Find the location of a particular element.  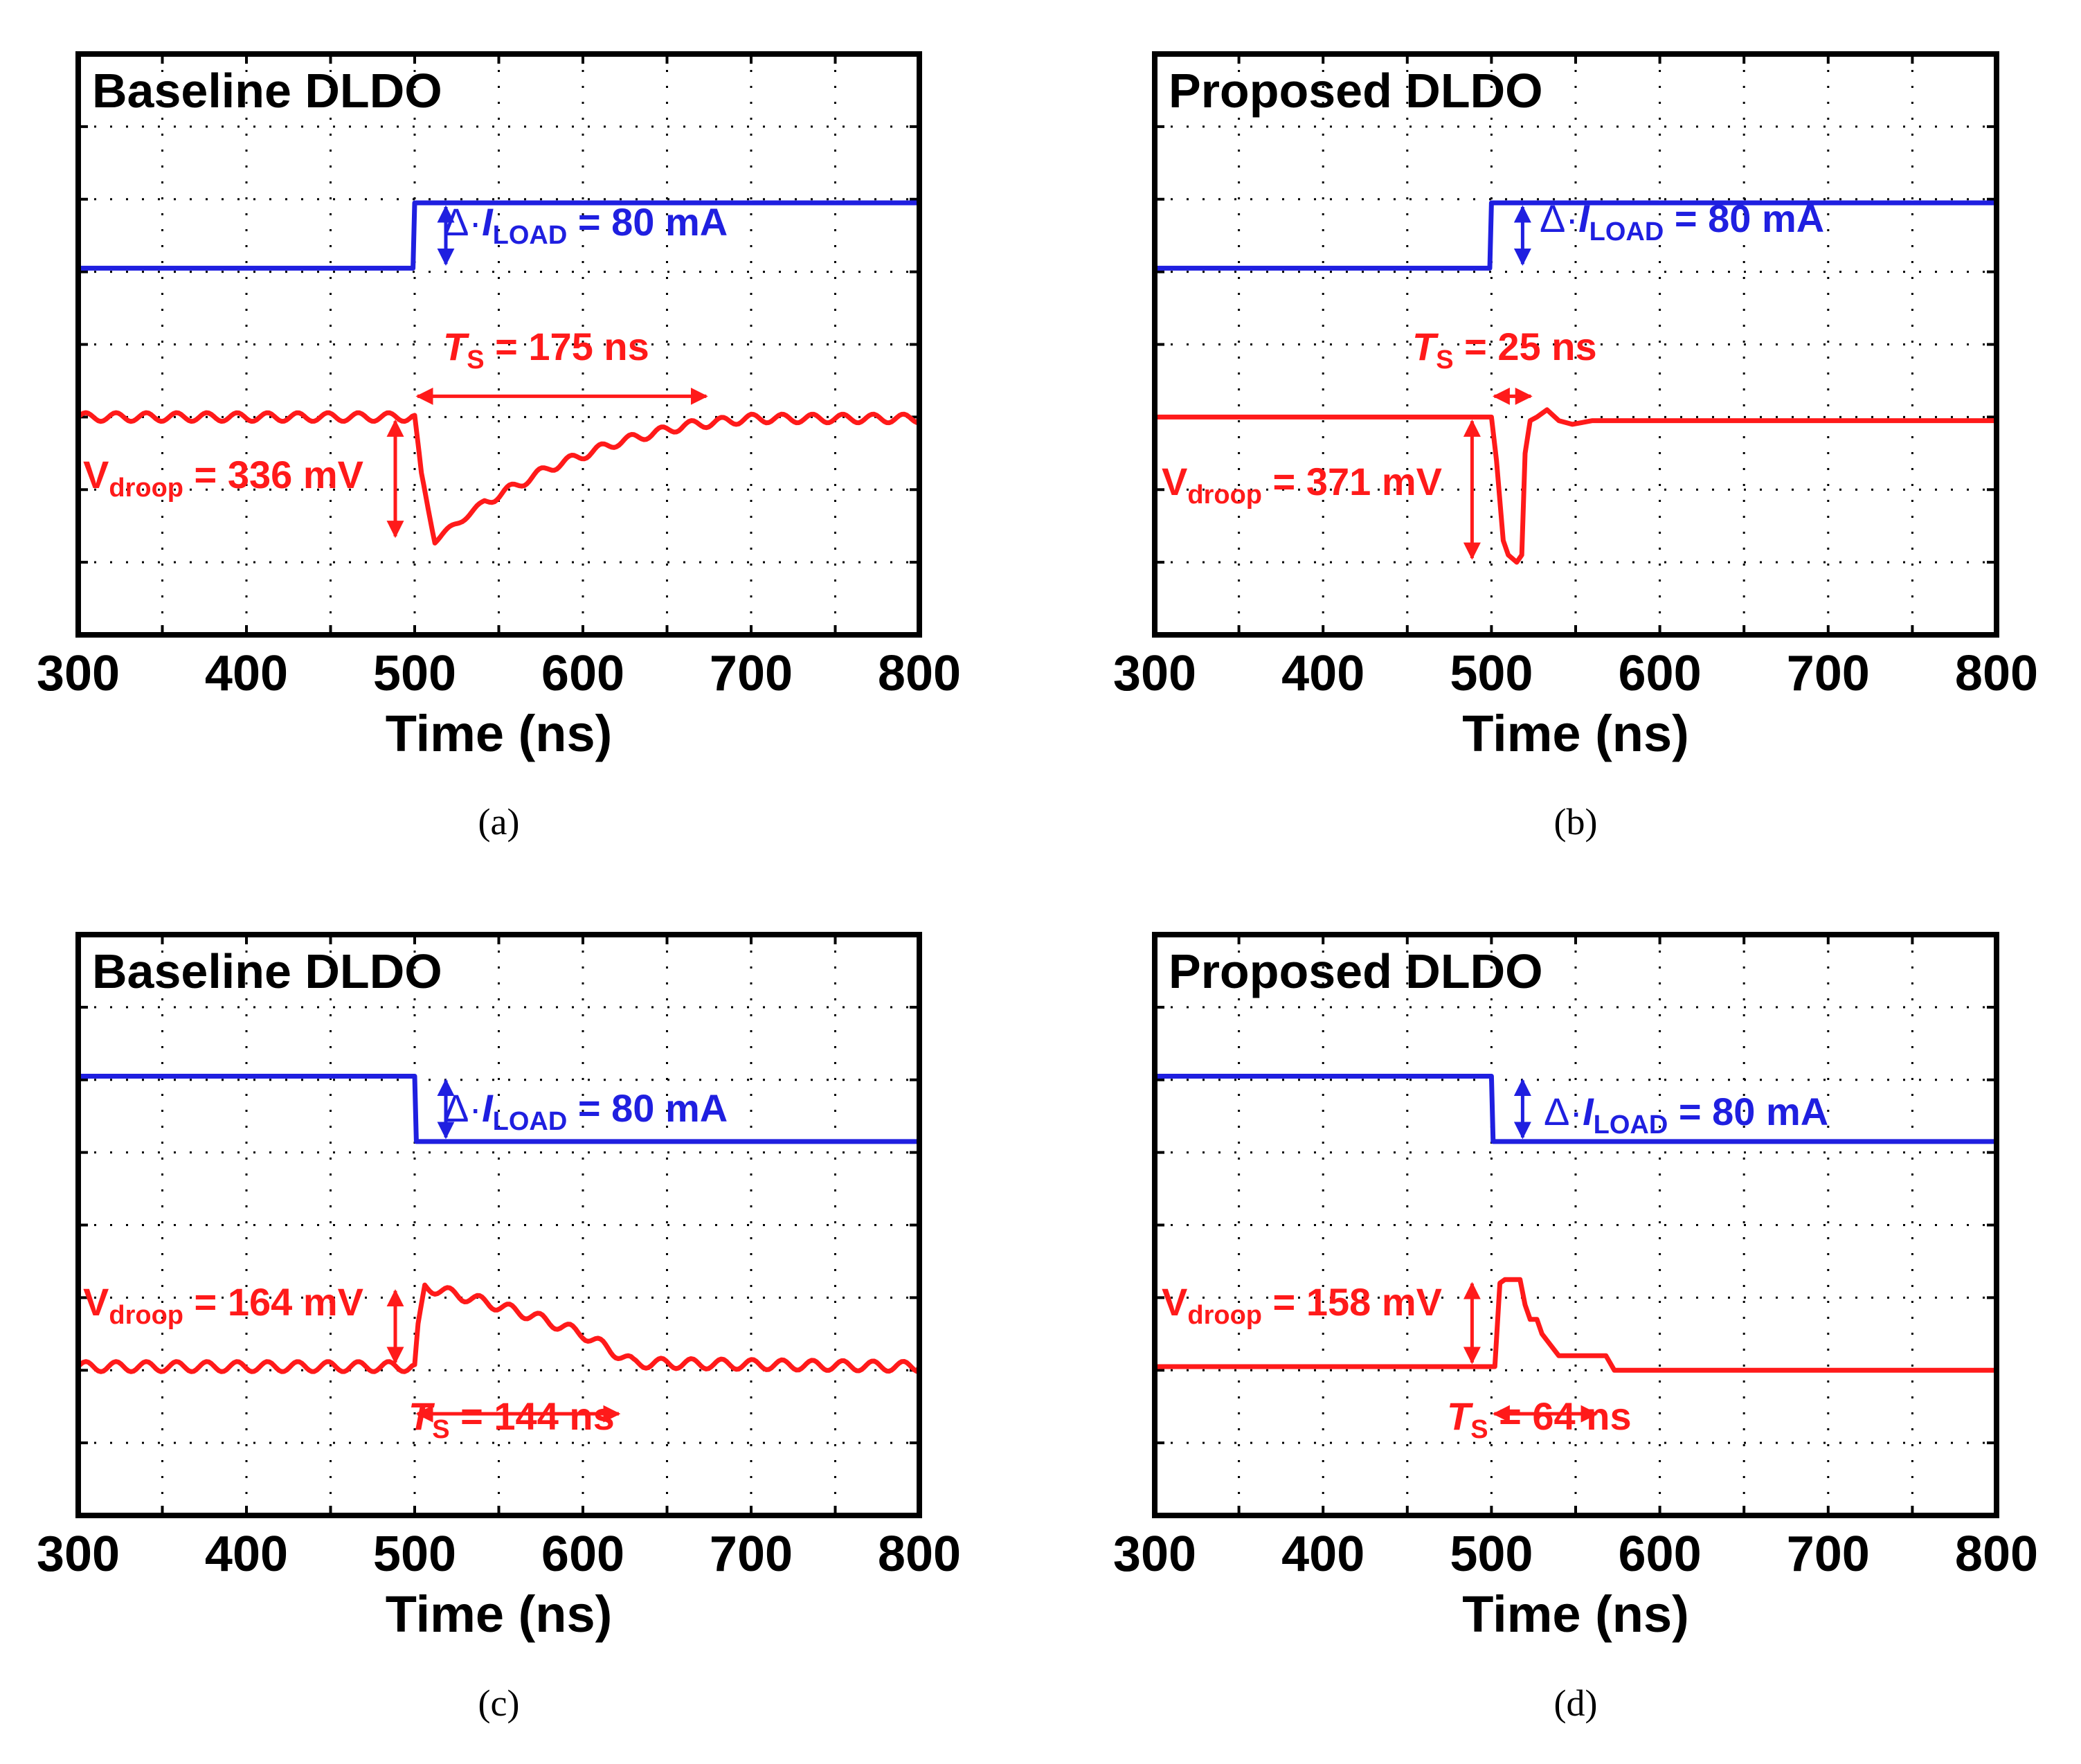

ts-label: TS = 64 ns is located at coordinates (1539, 1419).